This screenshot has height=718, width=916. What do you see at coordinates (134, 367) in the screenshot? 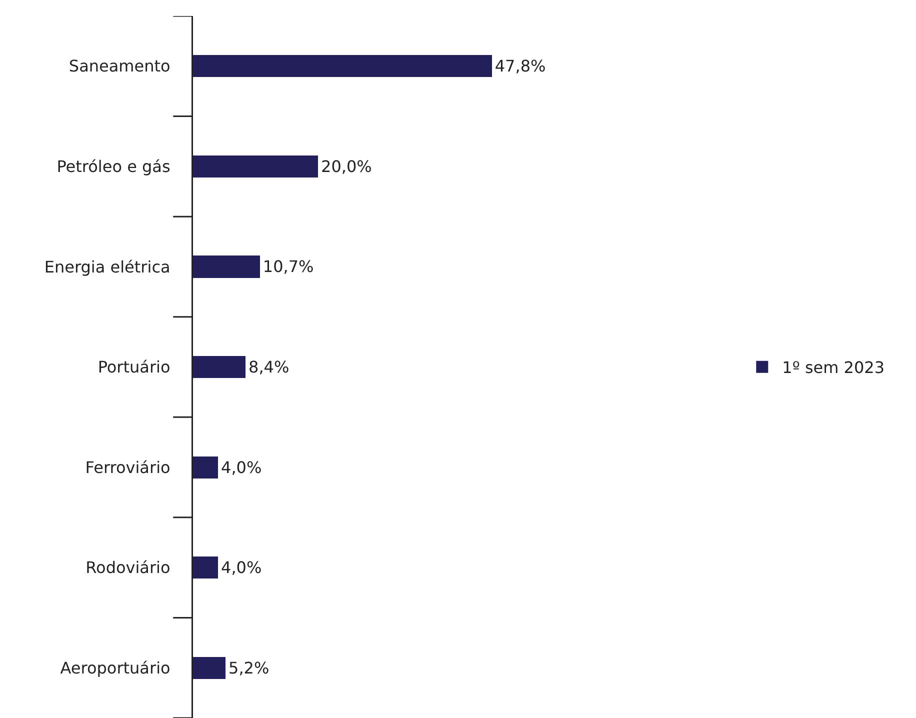
I see `y-tick-label: Portuário` at bounding box center [134, 367].